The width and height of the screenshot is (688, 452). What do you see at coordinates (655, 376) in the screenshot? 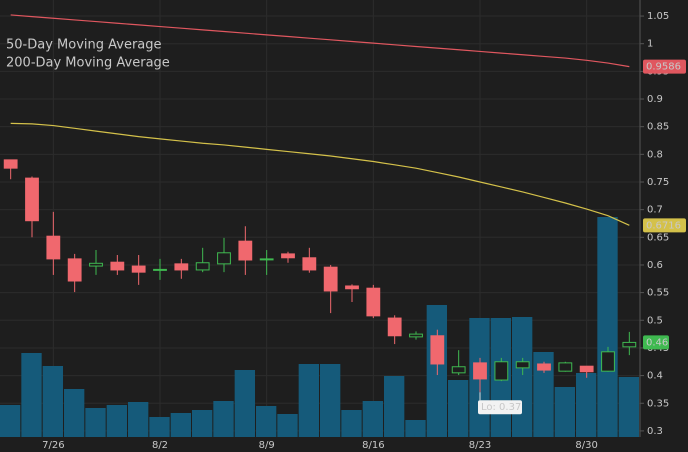
I see `y-tick-label: 0.4` at bounding box center [655, 376].